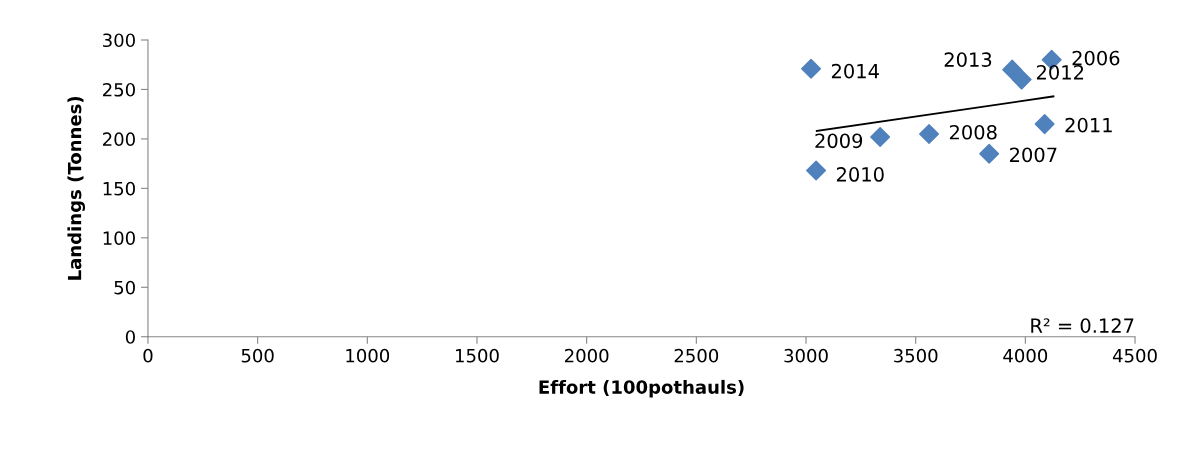 The image size is (1179, 452). What do you see at coordinates (1060, 72) in the screenshot?
I see `annotation: 2012` at bounding box center [1060, 72].